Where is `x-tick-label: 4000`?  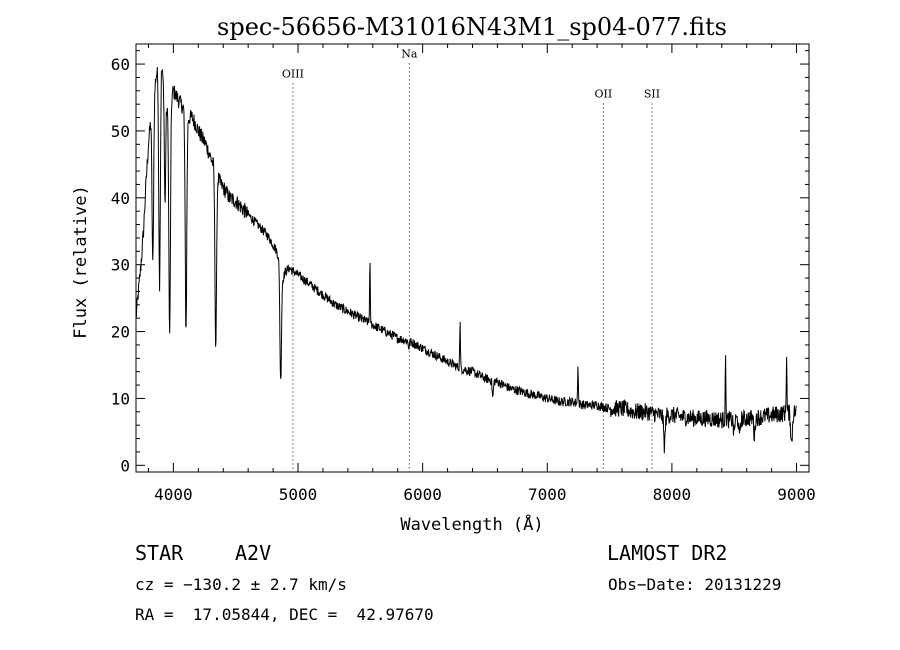 x-tick-label: 4000 is located at coordinates (173, 494).